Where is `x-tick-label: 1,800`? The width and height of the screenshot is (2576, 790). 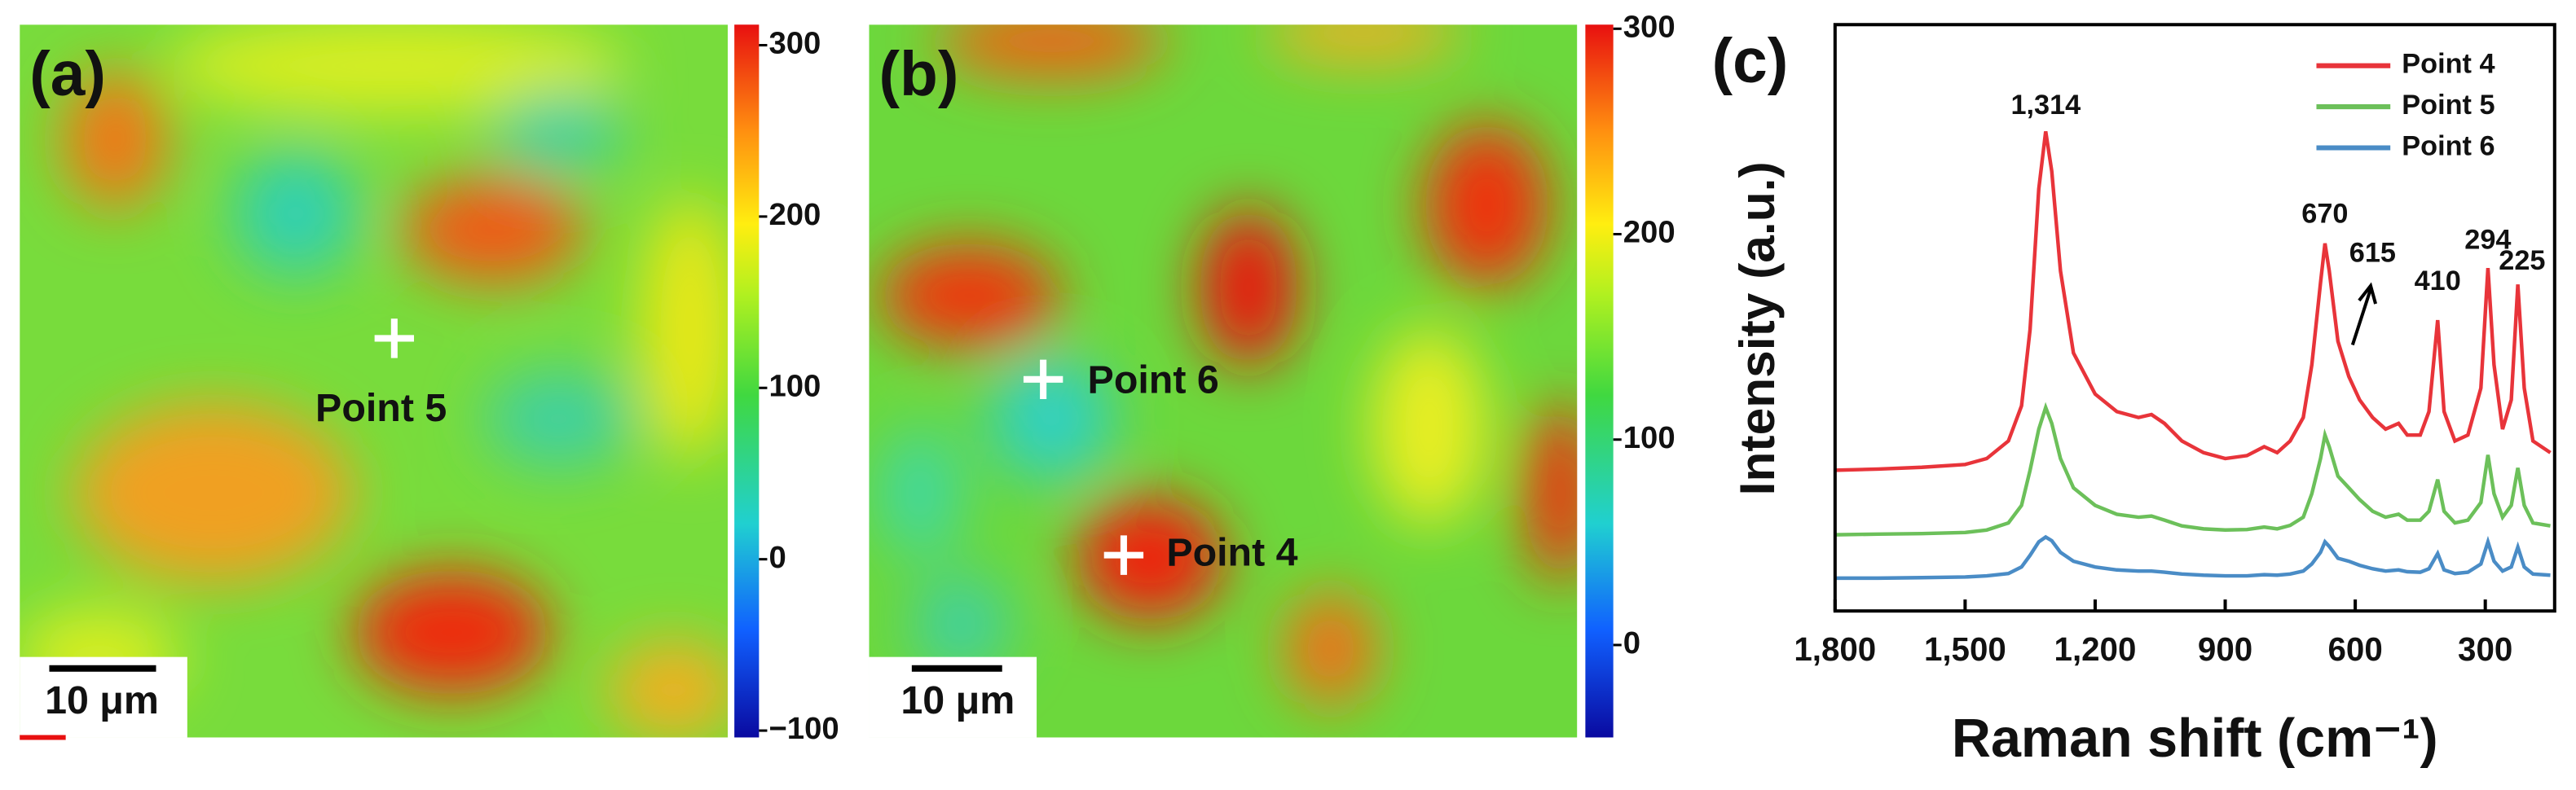 x-tick-label: 1,800 is located at coordinates (1835, 649).